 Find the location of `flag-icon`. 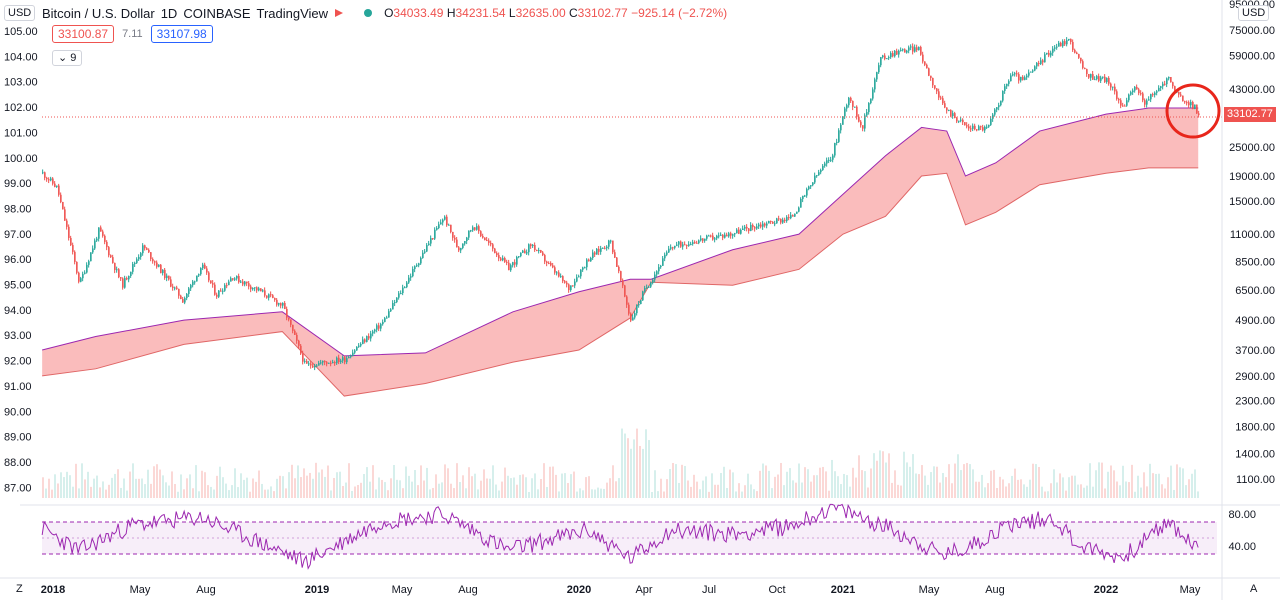

flag-icon is located at coordinates (339, 13).